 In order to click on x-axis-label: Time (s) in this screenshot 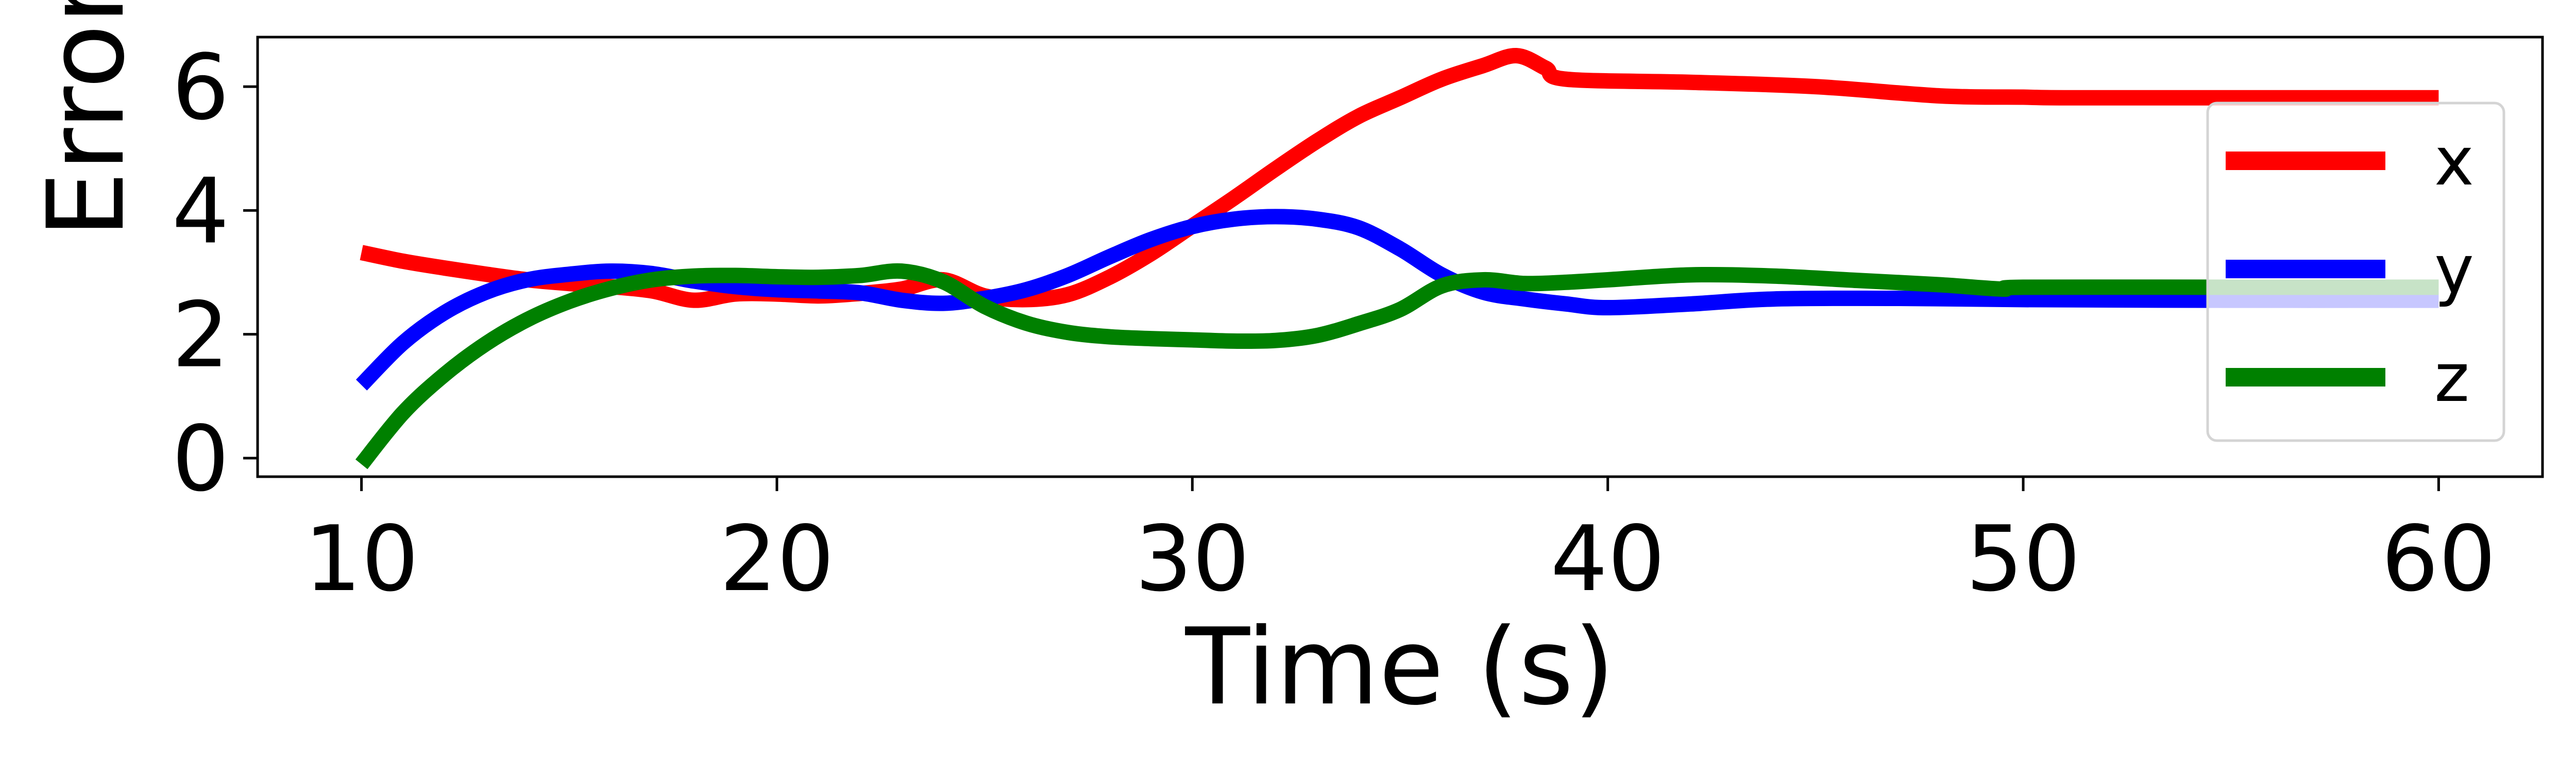, I will do `click(1400, 667)`.